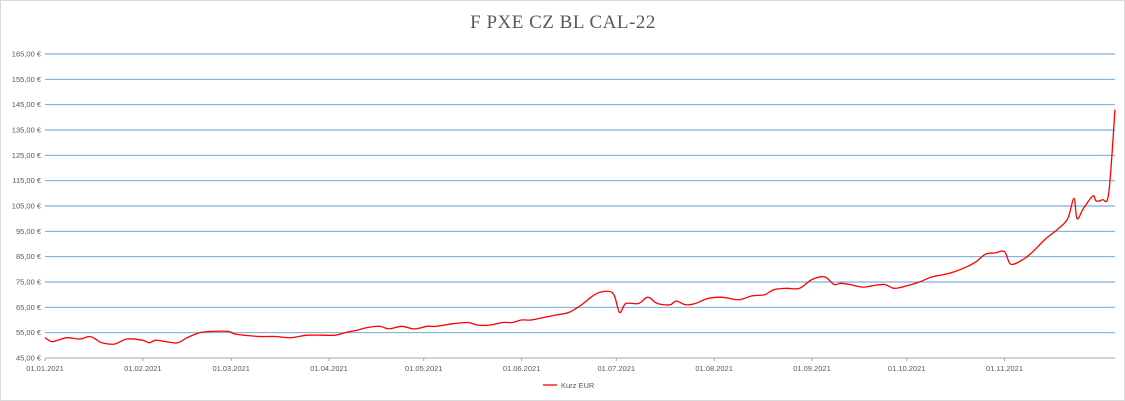 The width and height of the screenshot is (1125, 401). I want to click on x-tick-label: 01.10.2021, so click(907, 368).